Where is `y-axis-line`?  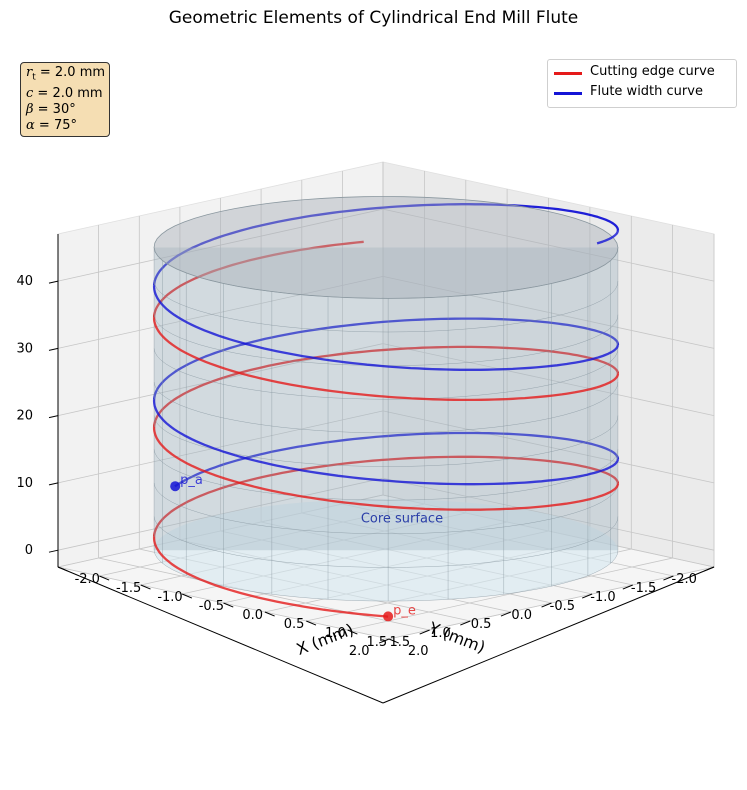
y-axis-line is located at coordinates (220, 635).